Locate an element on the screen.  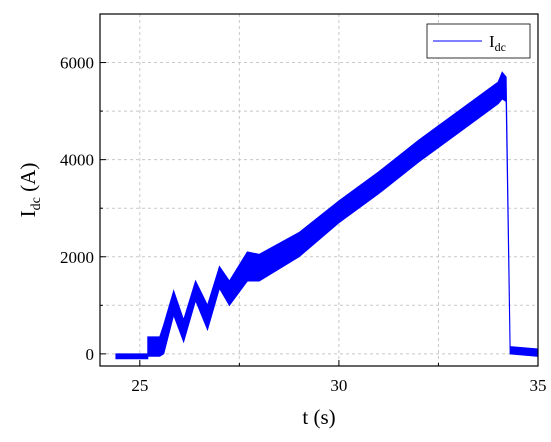
legend-label: Idc is located at coordinates (497, 43).